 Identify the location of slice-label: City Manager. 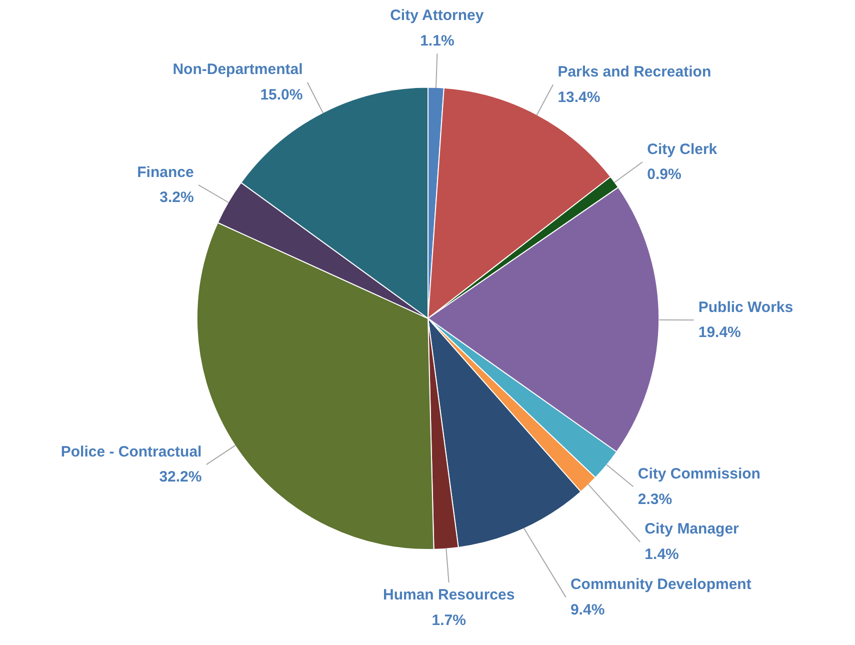
(692, 529).